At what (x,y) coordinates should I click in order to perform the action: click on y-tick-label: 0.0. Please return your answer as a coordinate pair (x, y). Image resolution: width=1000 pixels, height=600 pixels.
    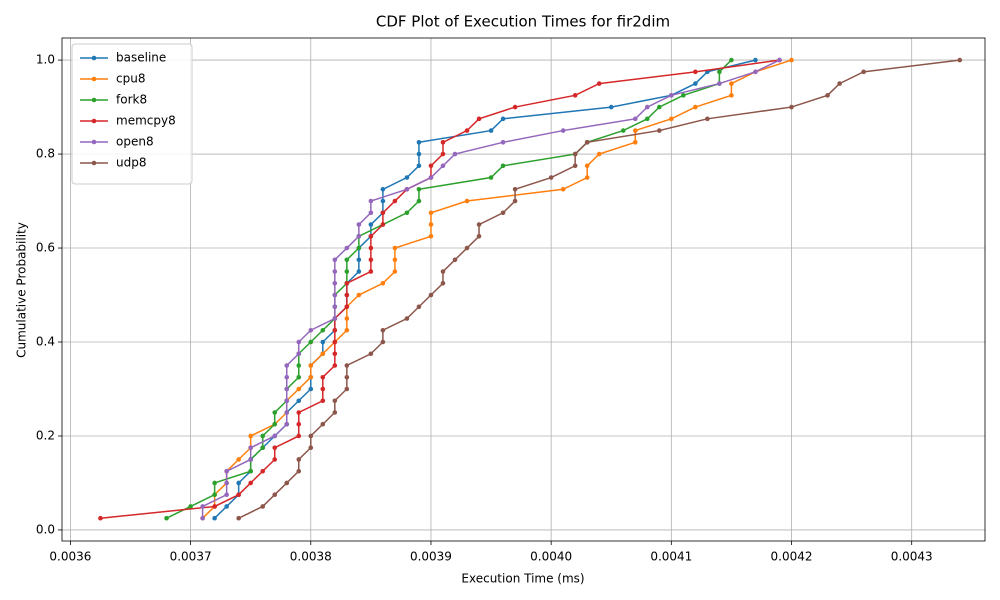
    Looking at the image, I should click on (45, 529).